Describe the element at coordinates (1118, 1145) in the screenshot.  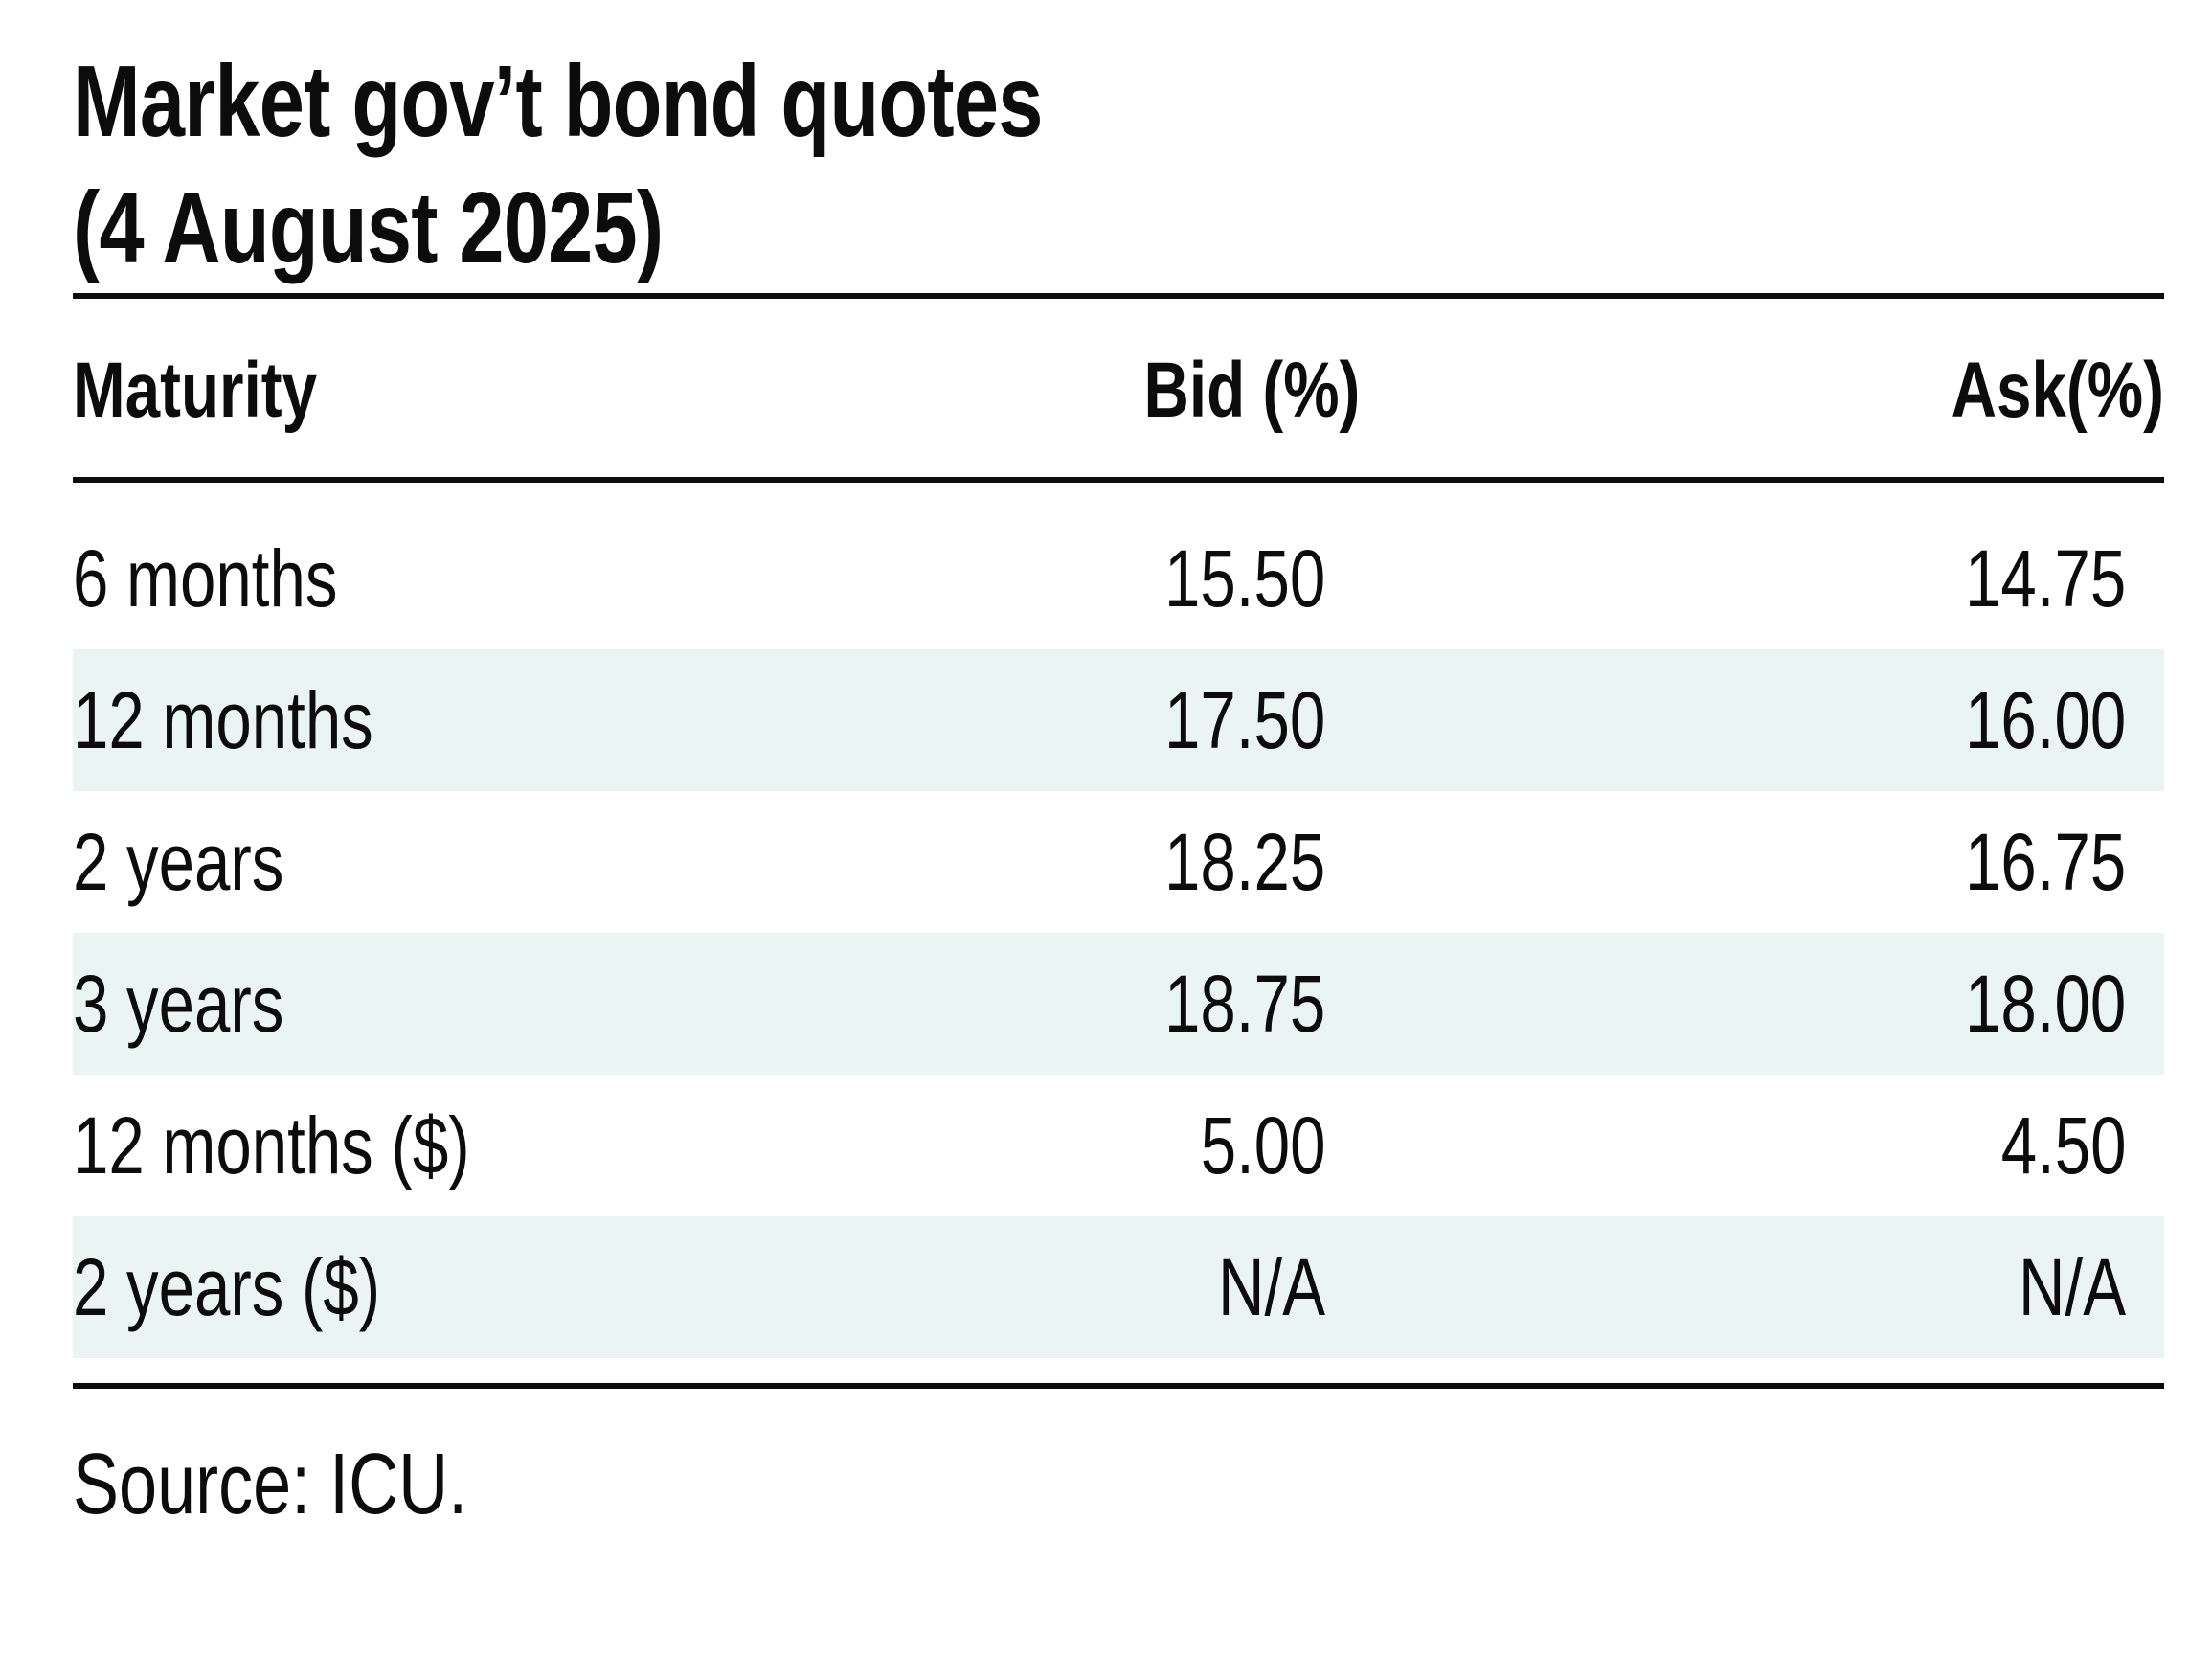
I see `table-row: 12 months ($) 5.00 4.50` at that location.